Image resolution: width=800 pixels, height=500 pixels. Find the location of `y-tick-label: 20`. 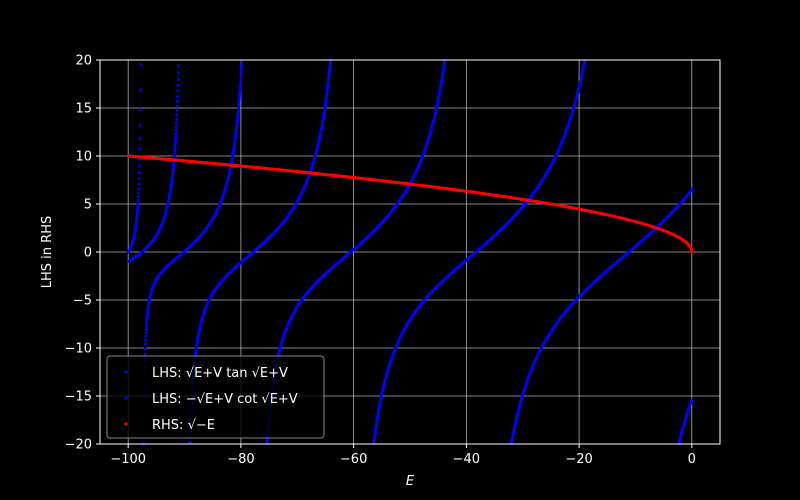

y-tick-label: 20 is located at coordinates (83, 61).